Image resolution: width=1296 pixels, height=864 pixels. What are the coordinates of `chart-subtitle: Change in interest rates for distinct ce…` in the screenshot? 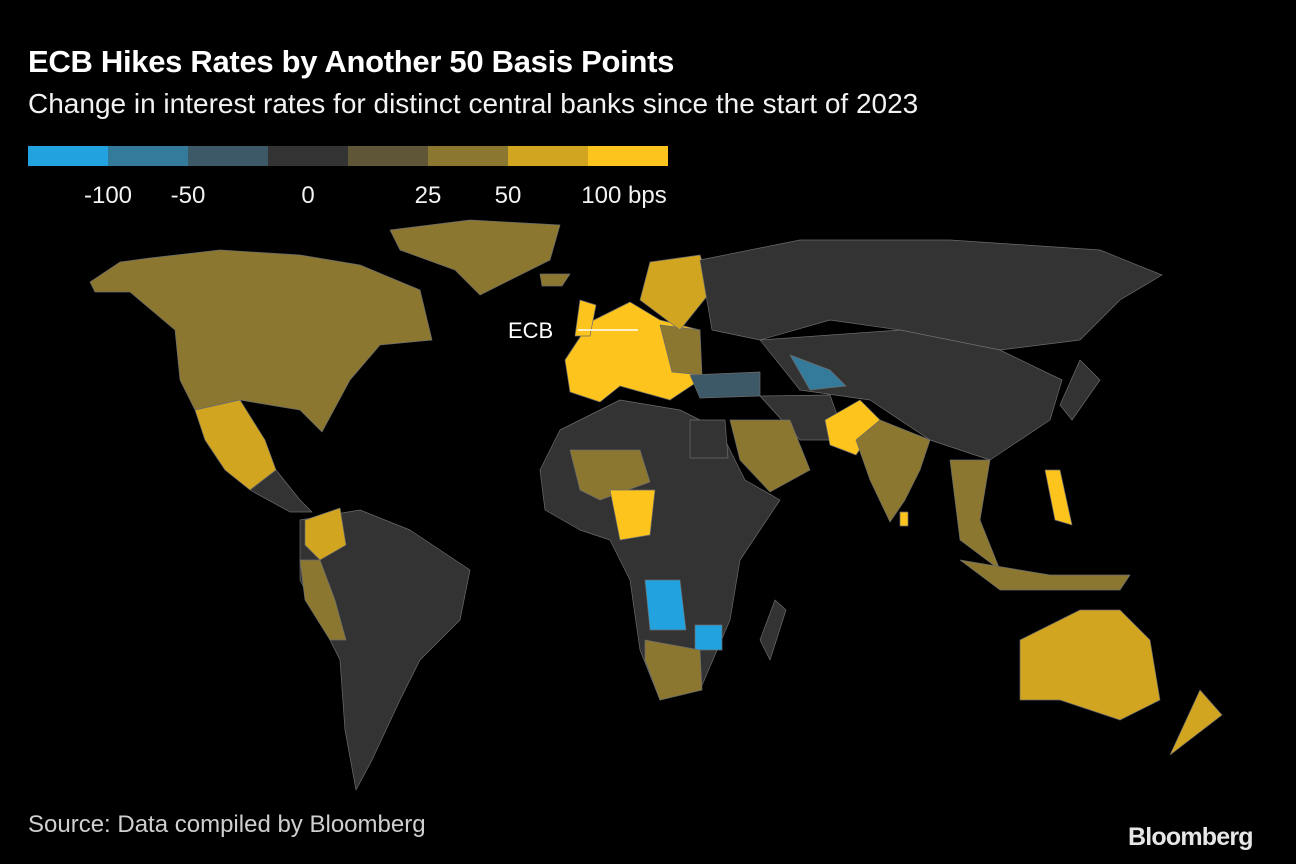 It's located at (473, 103).